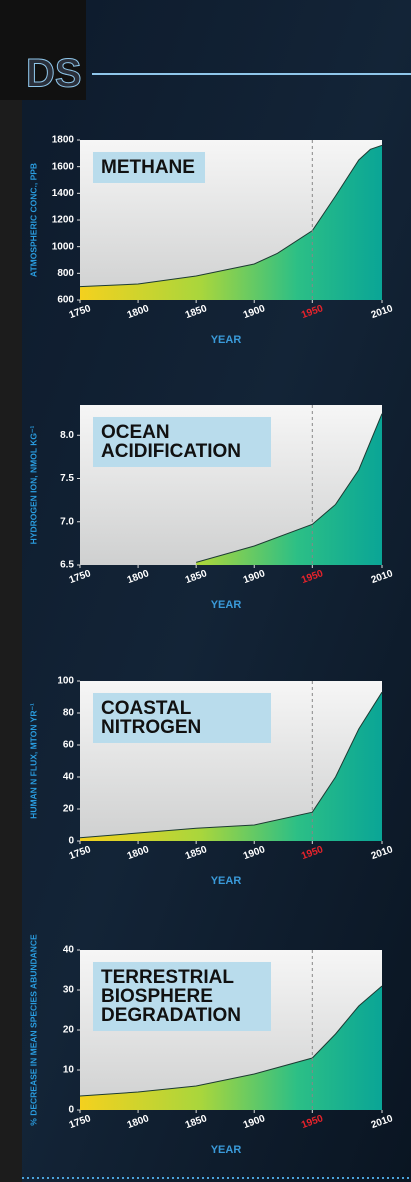  Describe the element at coordinates (69, 1070) in the screenshot. I see `y-tick-label: 10` at that location.